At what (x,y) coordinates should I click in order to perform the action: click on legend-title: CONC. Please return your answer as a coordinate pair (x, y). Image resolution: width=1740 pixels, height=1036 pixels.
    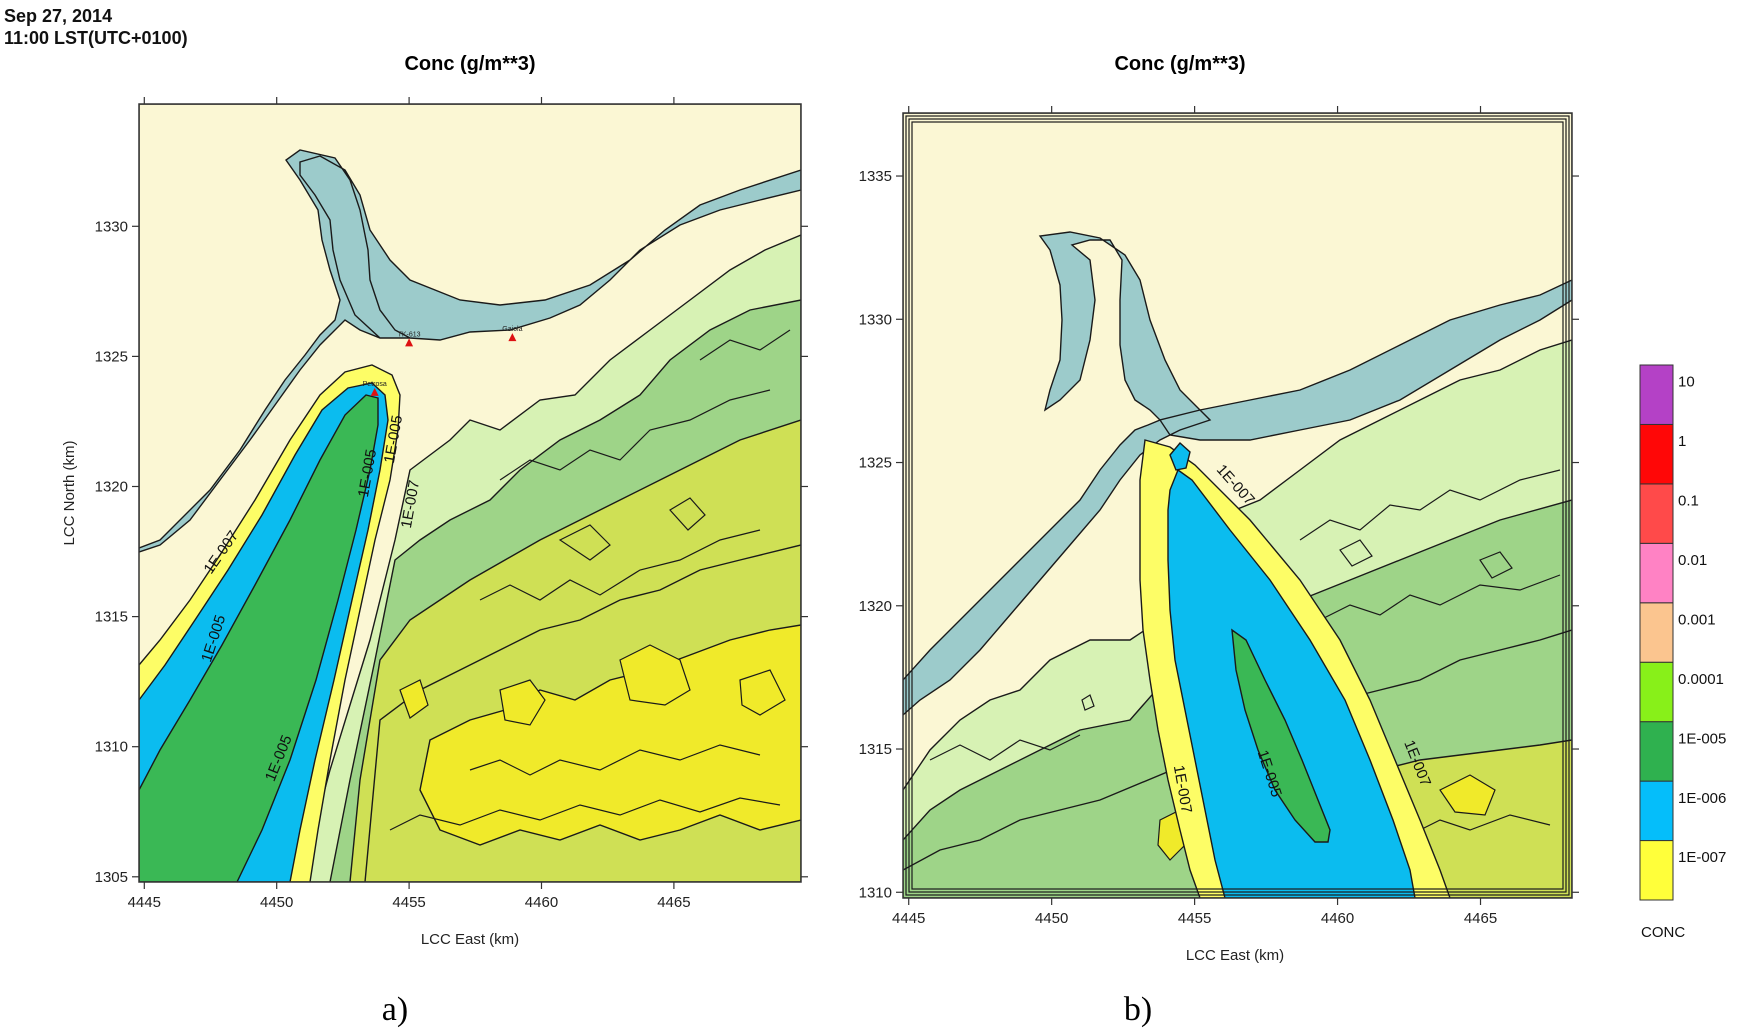
    Looking at the image, I should click on (1663, 932).